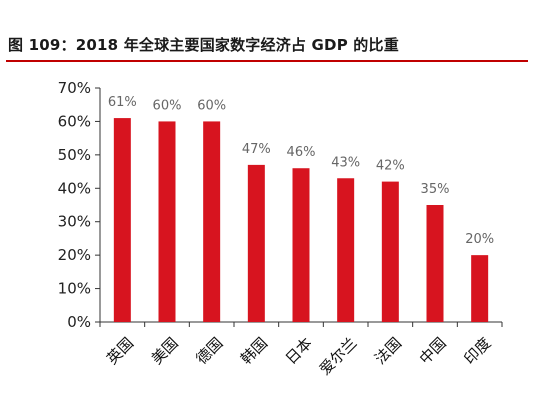 The image size is (534, 404). Describe the element at coordinates (267, 61) in the screenshot. I see `title-underline` at that location.